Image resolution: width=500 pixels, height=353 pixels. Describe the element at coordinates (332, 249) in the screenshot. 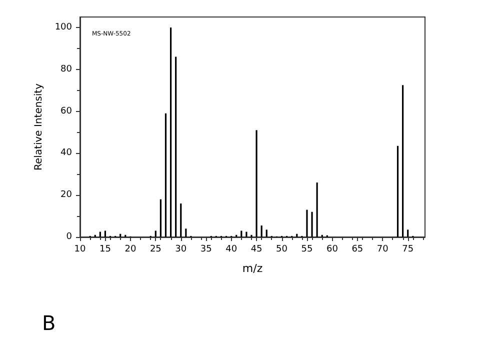

I see `x-tick-label: 60` at that location.